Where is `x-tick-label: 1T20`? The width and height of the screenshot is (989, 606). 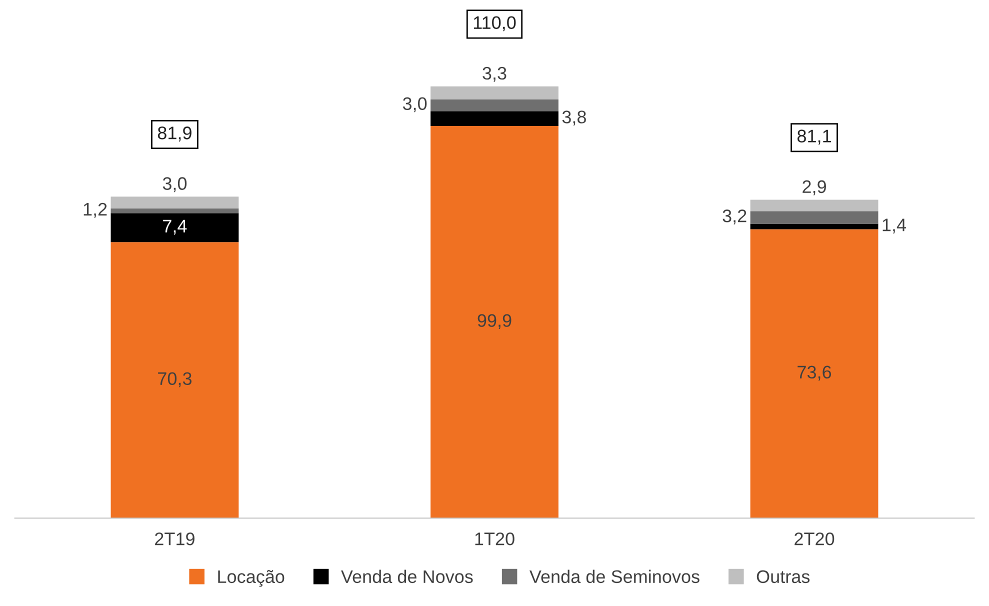
x-tick-label: 1T20 is located at coordinates (494, 539).